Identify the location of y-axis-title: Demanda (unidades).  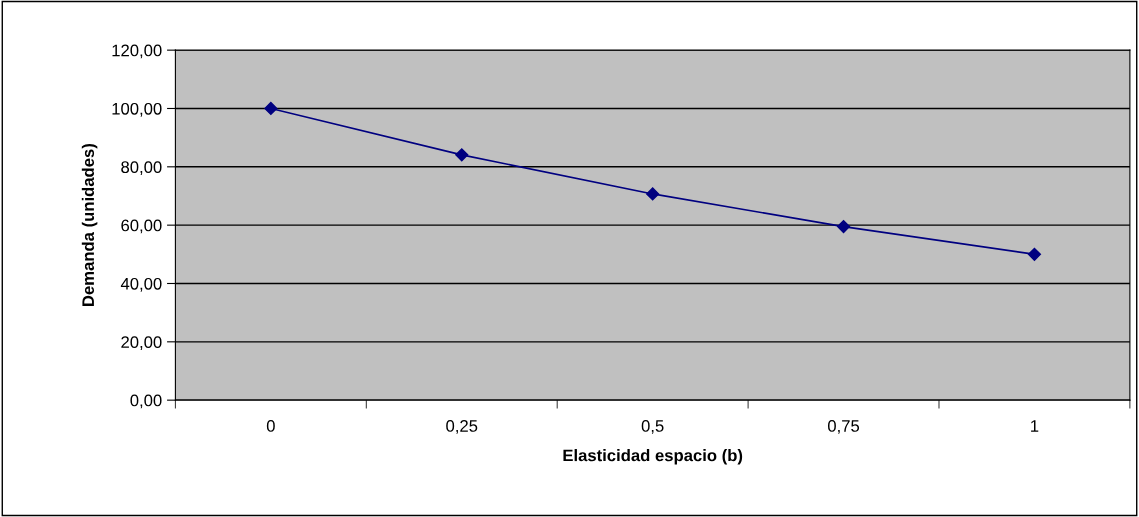
(89, 225).